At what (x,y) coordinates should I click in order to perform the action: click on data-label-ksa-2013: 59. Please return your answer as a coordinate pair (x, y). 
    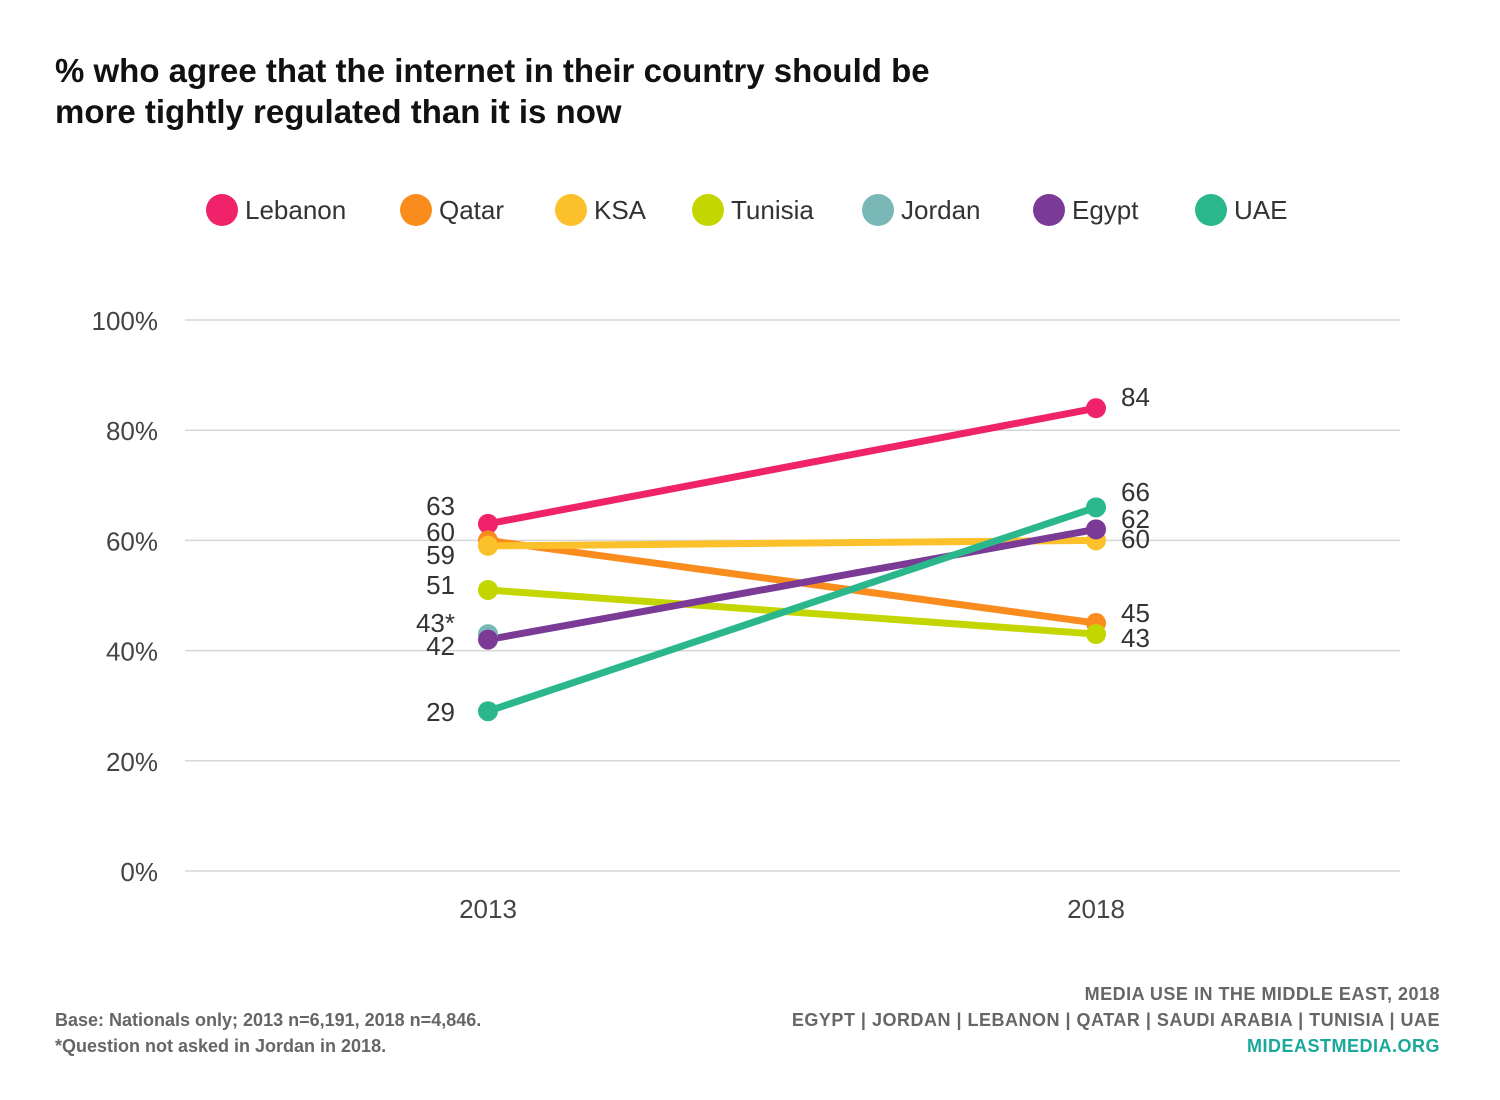
    Looking at the image, I should click on (440, 555).